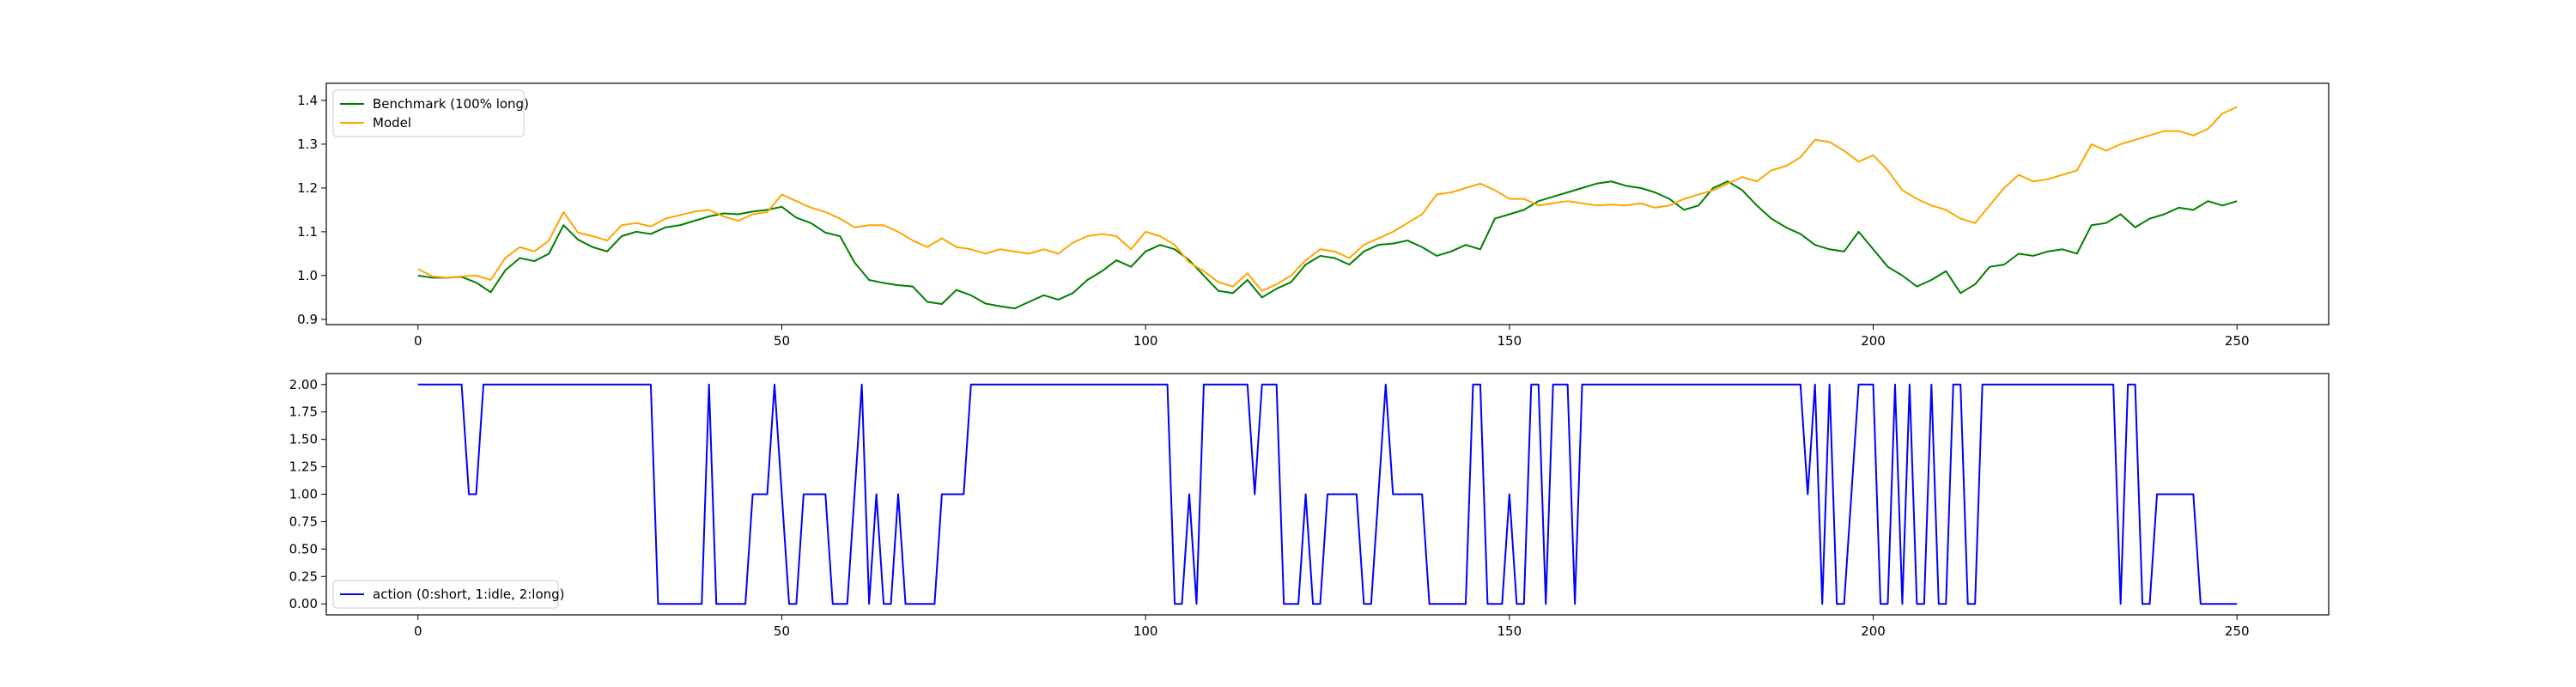 The width and height of the screenshot is (2576, 687). I want to click on legend: Benchmark (100% long) Model, so click(431, 113).